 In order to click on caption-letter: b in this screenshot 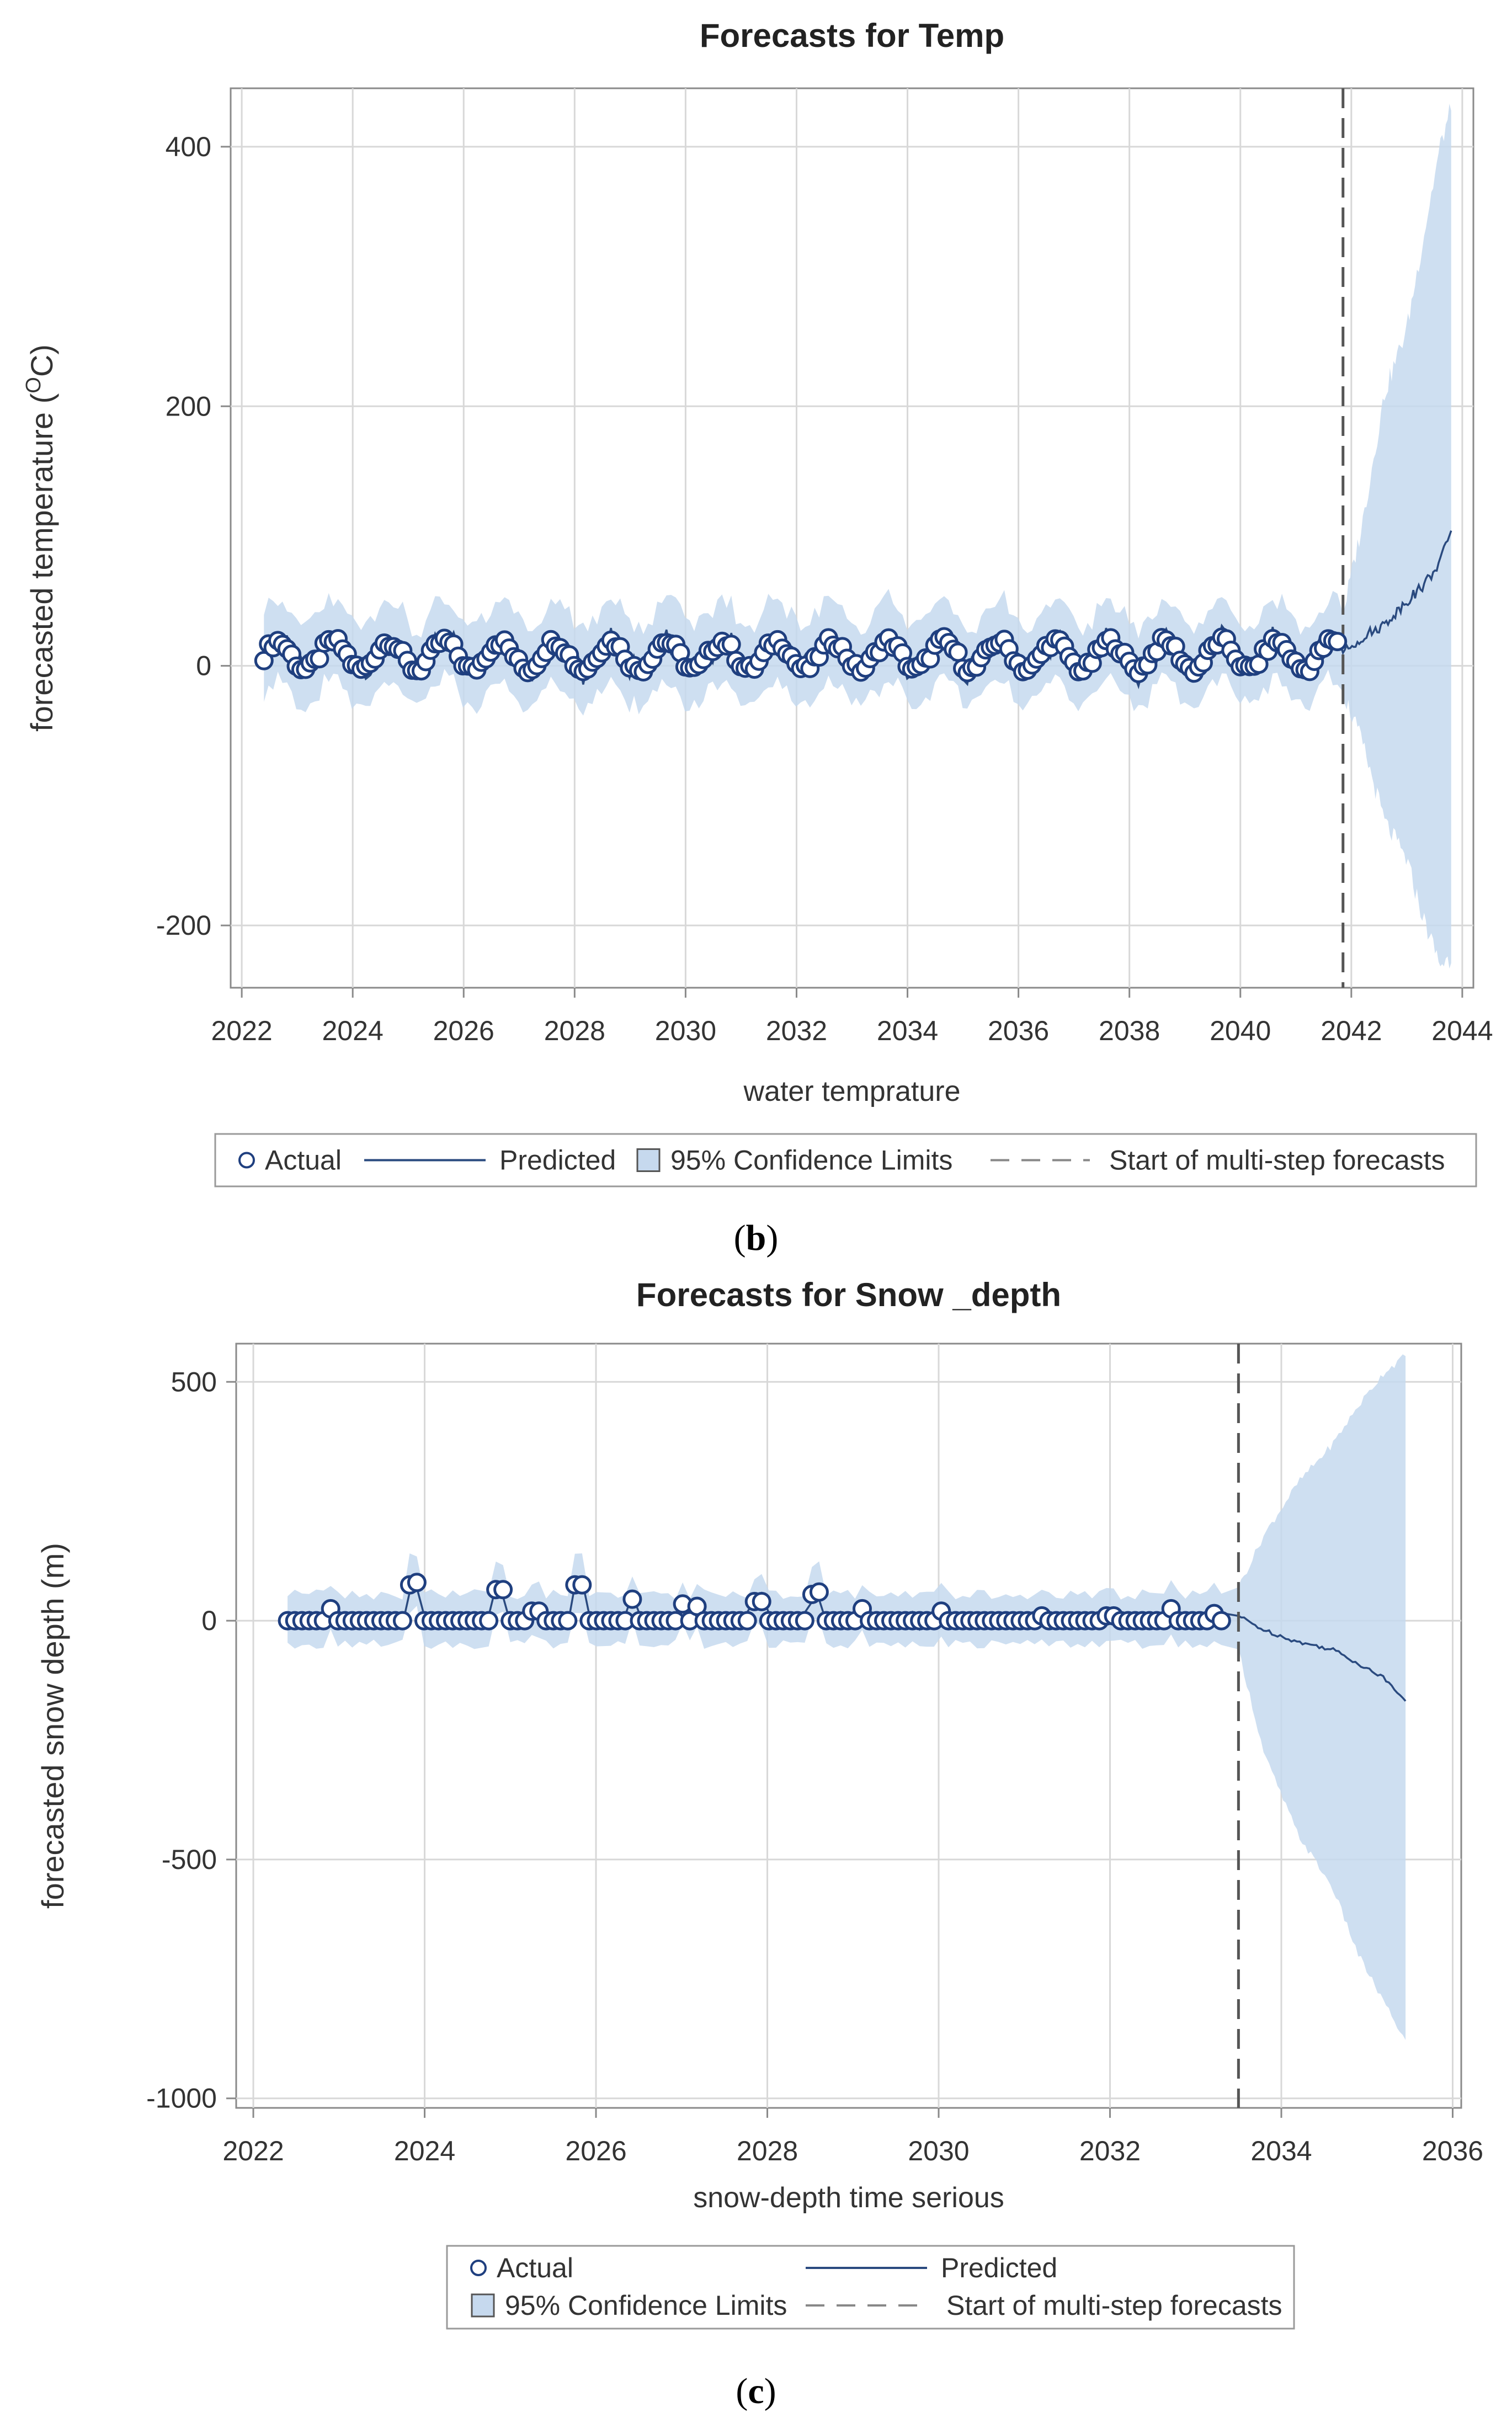, I will do `click(756, 1238)`.